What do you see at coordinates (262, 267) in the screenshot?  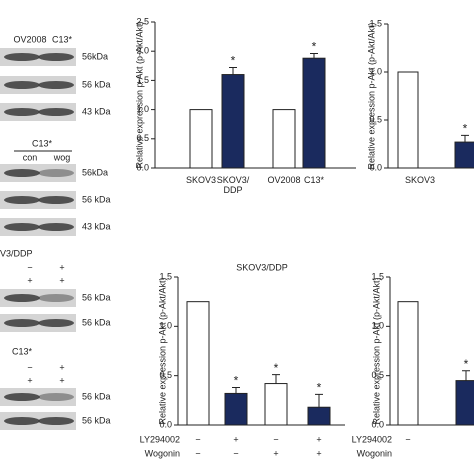 I see `chart-title: SKOV3/DDP` at bounding box center [262, 267].